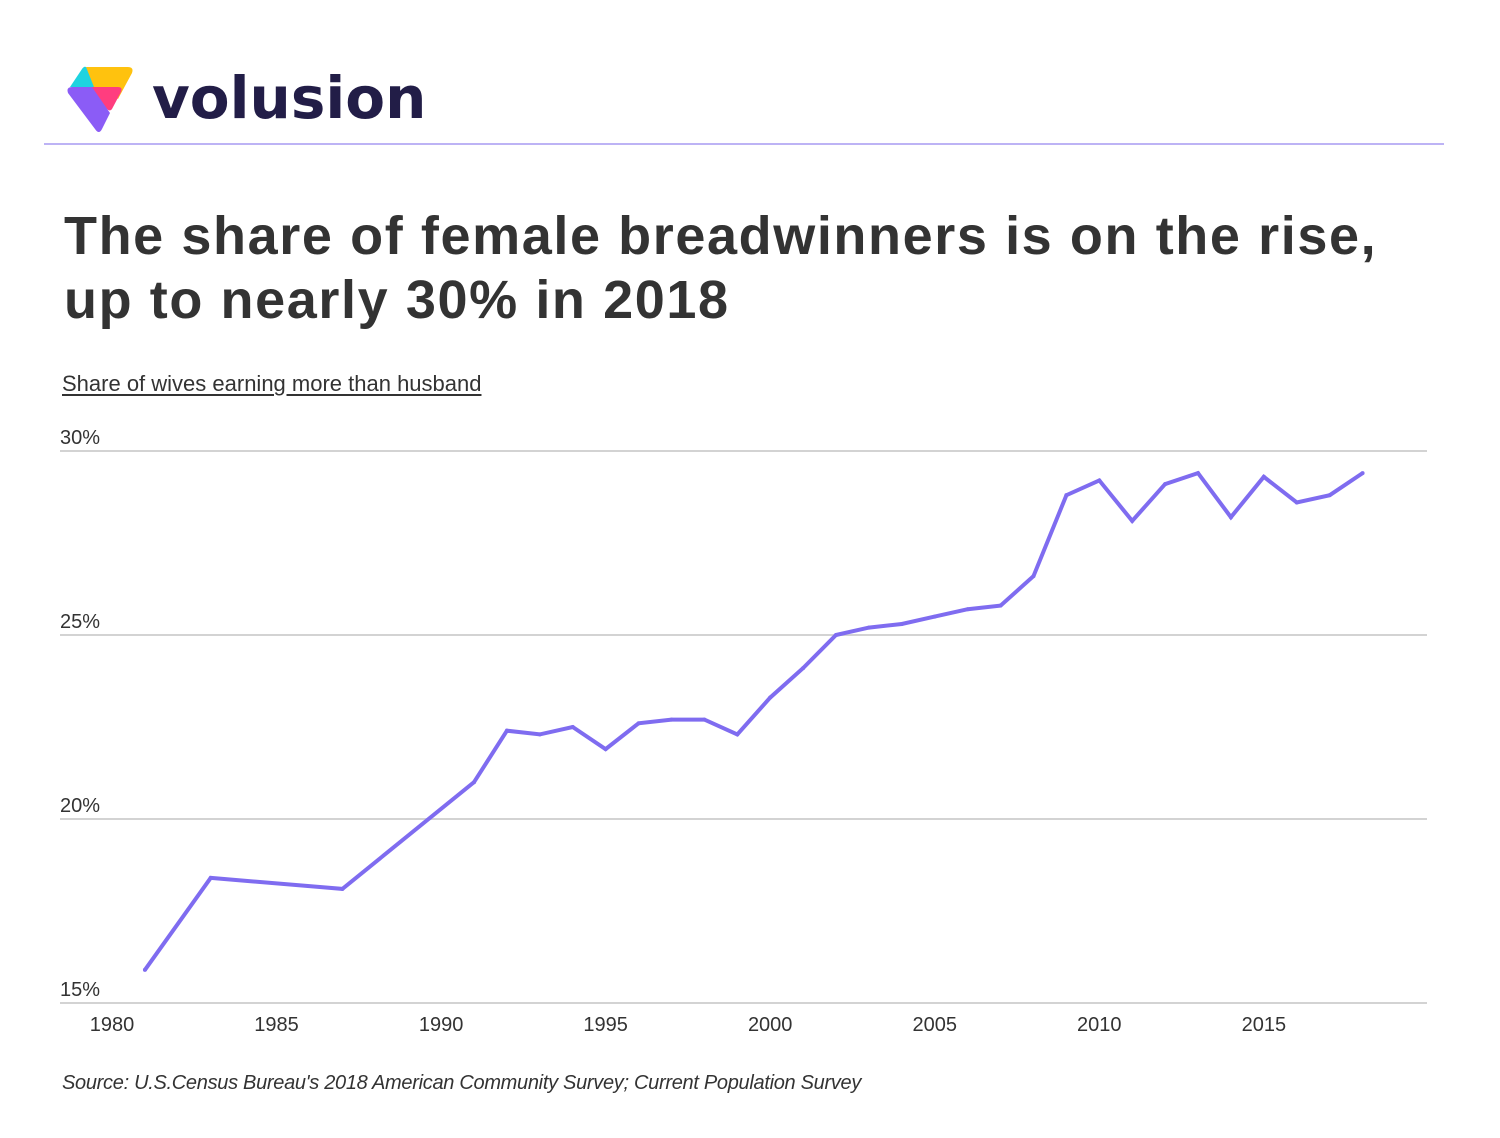 This screenshot has width=1500, height=1138. I want to click on data-point-1987, so click(342, 888).